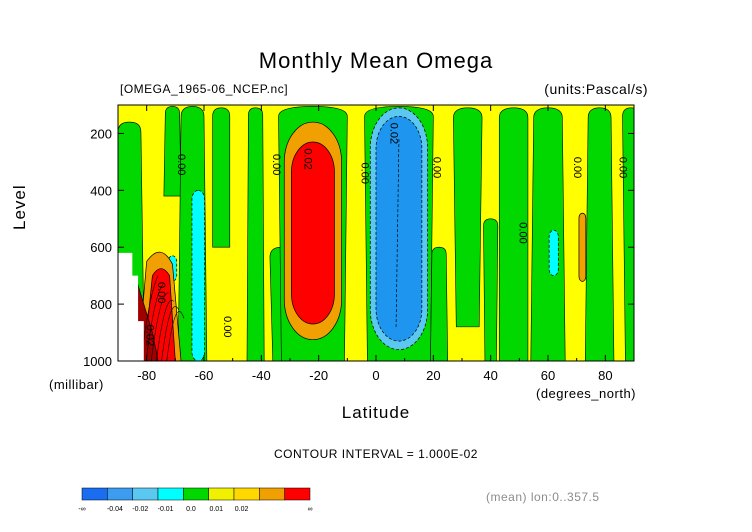  I want to click on units-label: (units:Pascal/s), so click(596, 89).